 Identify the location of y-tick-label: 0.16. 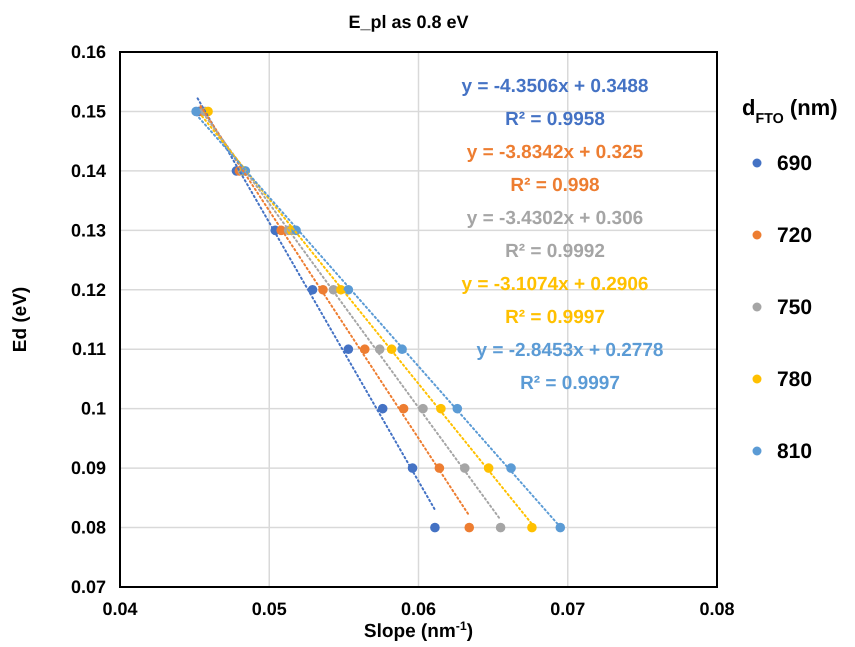
(88, 52).